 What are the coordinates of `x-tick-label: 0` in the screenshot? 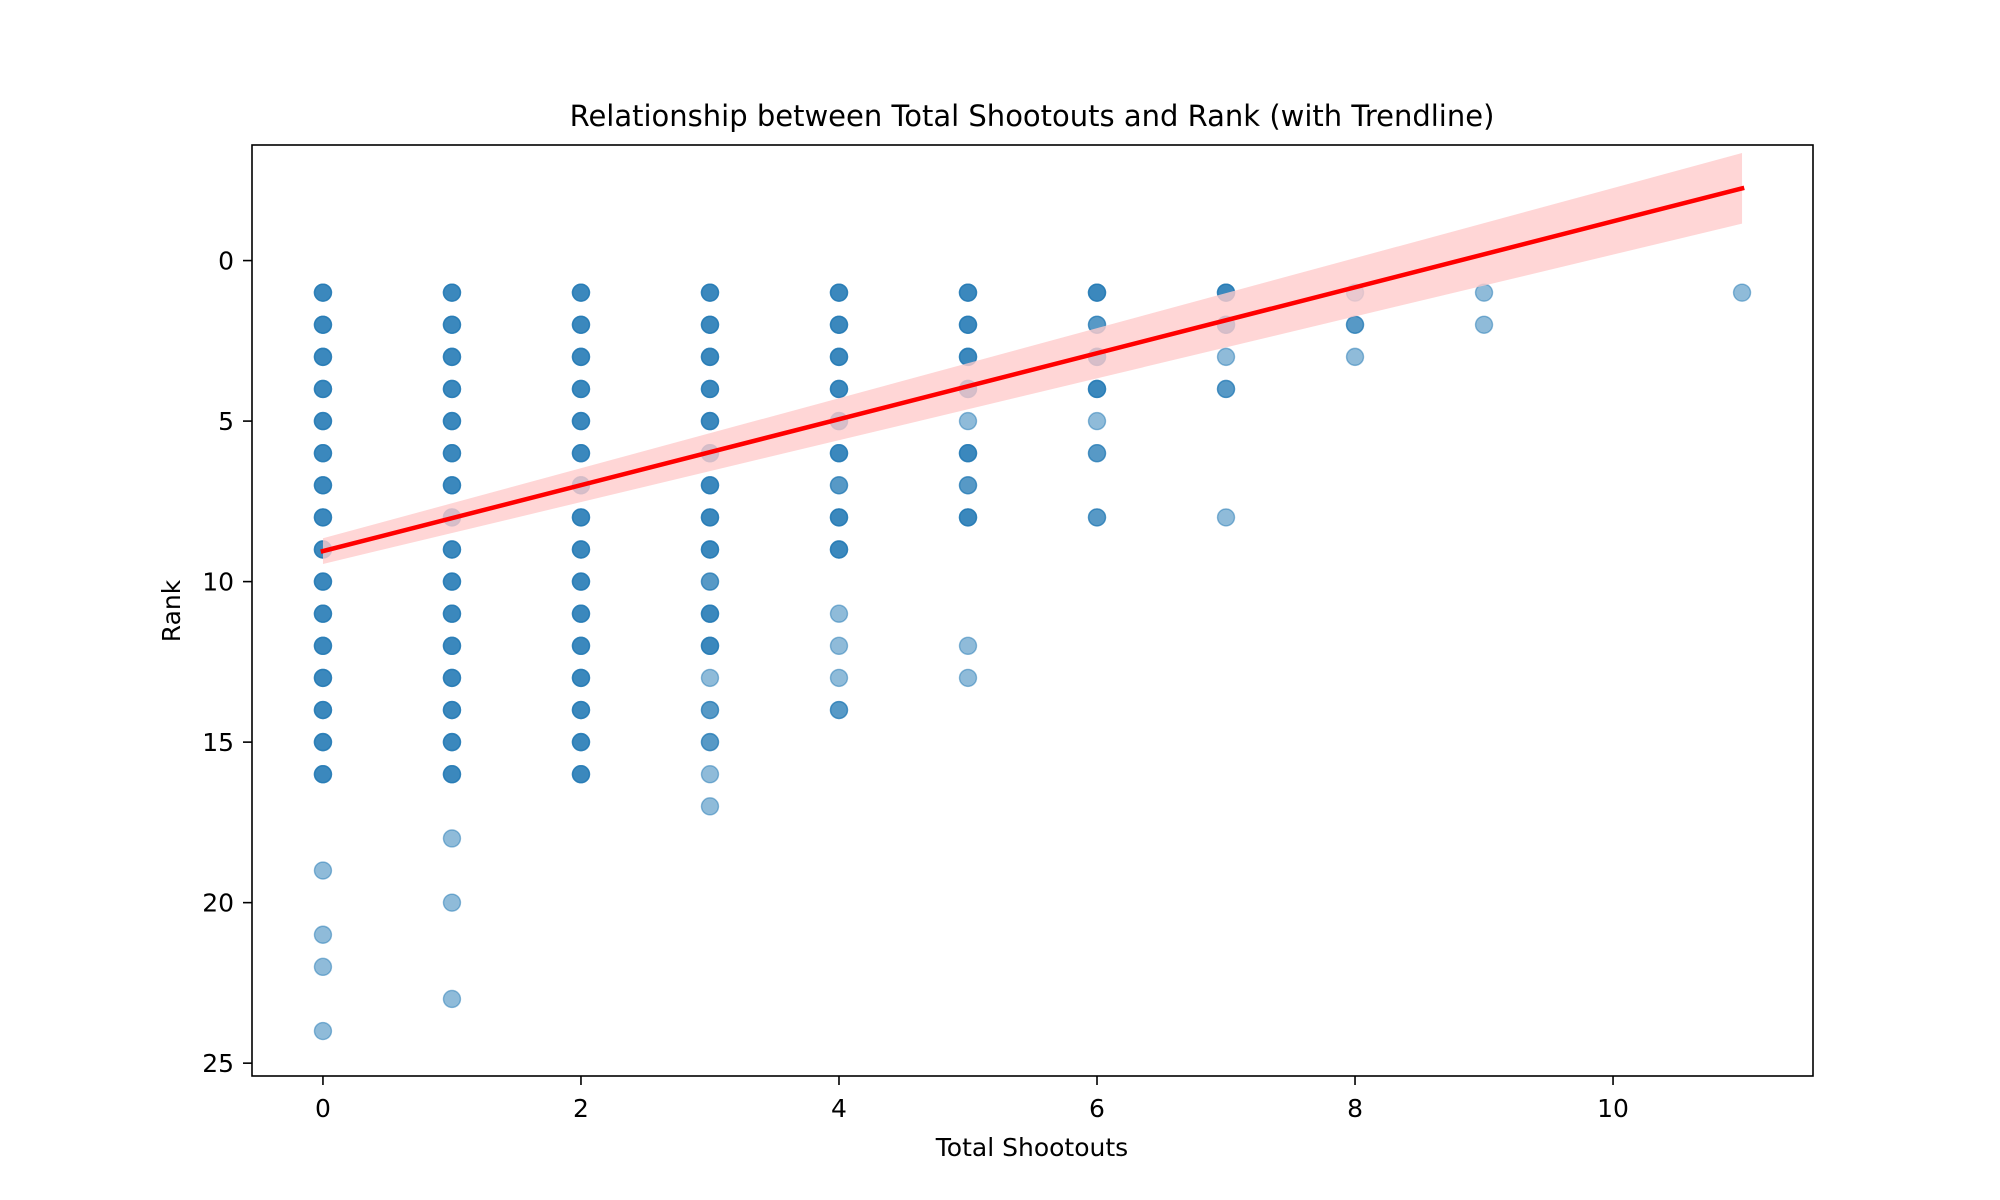 It's located at (323, 1108).